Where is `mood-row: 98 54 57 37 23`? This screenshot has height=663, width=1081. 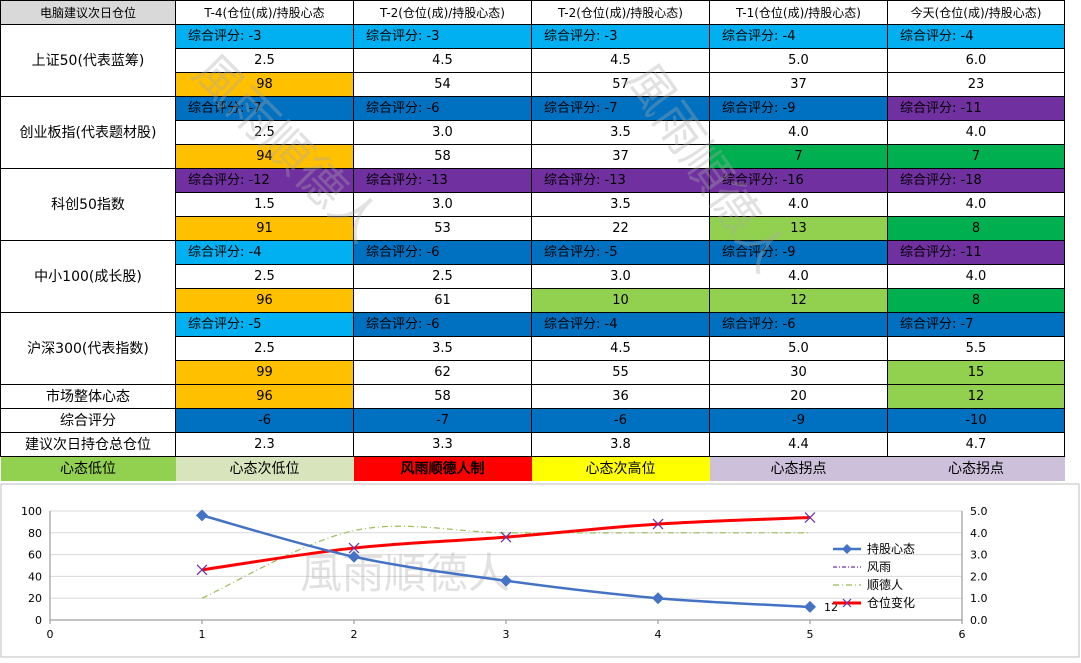 mood-row: 98 54 57 37 23 is located at coordinates (533, 84).